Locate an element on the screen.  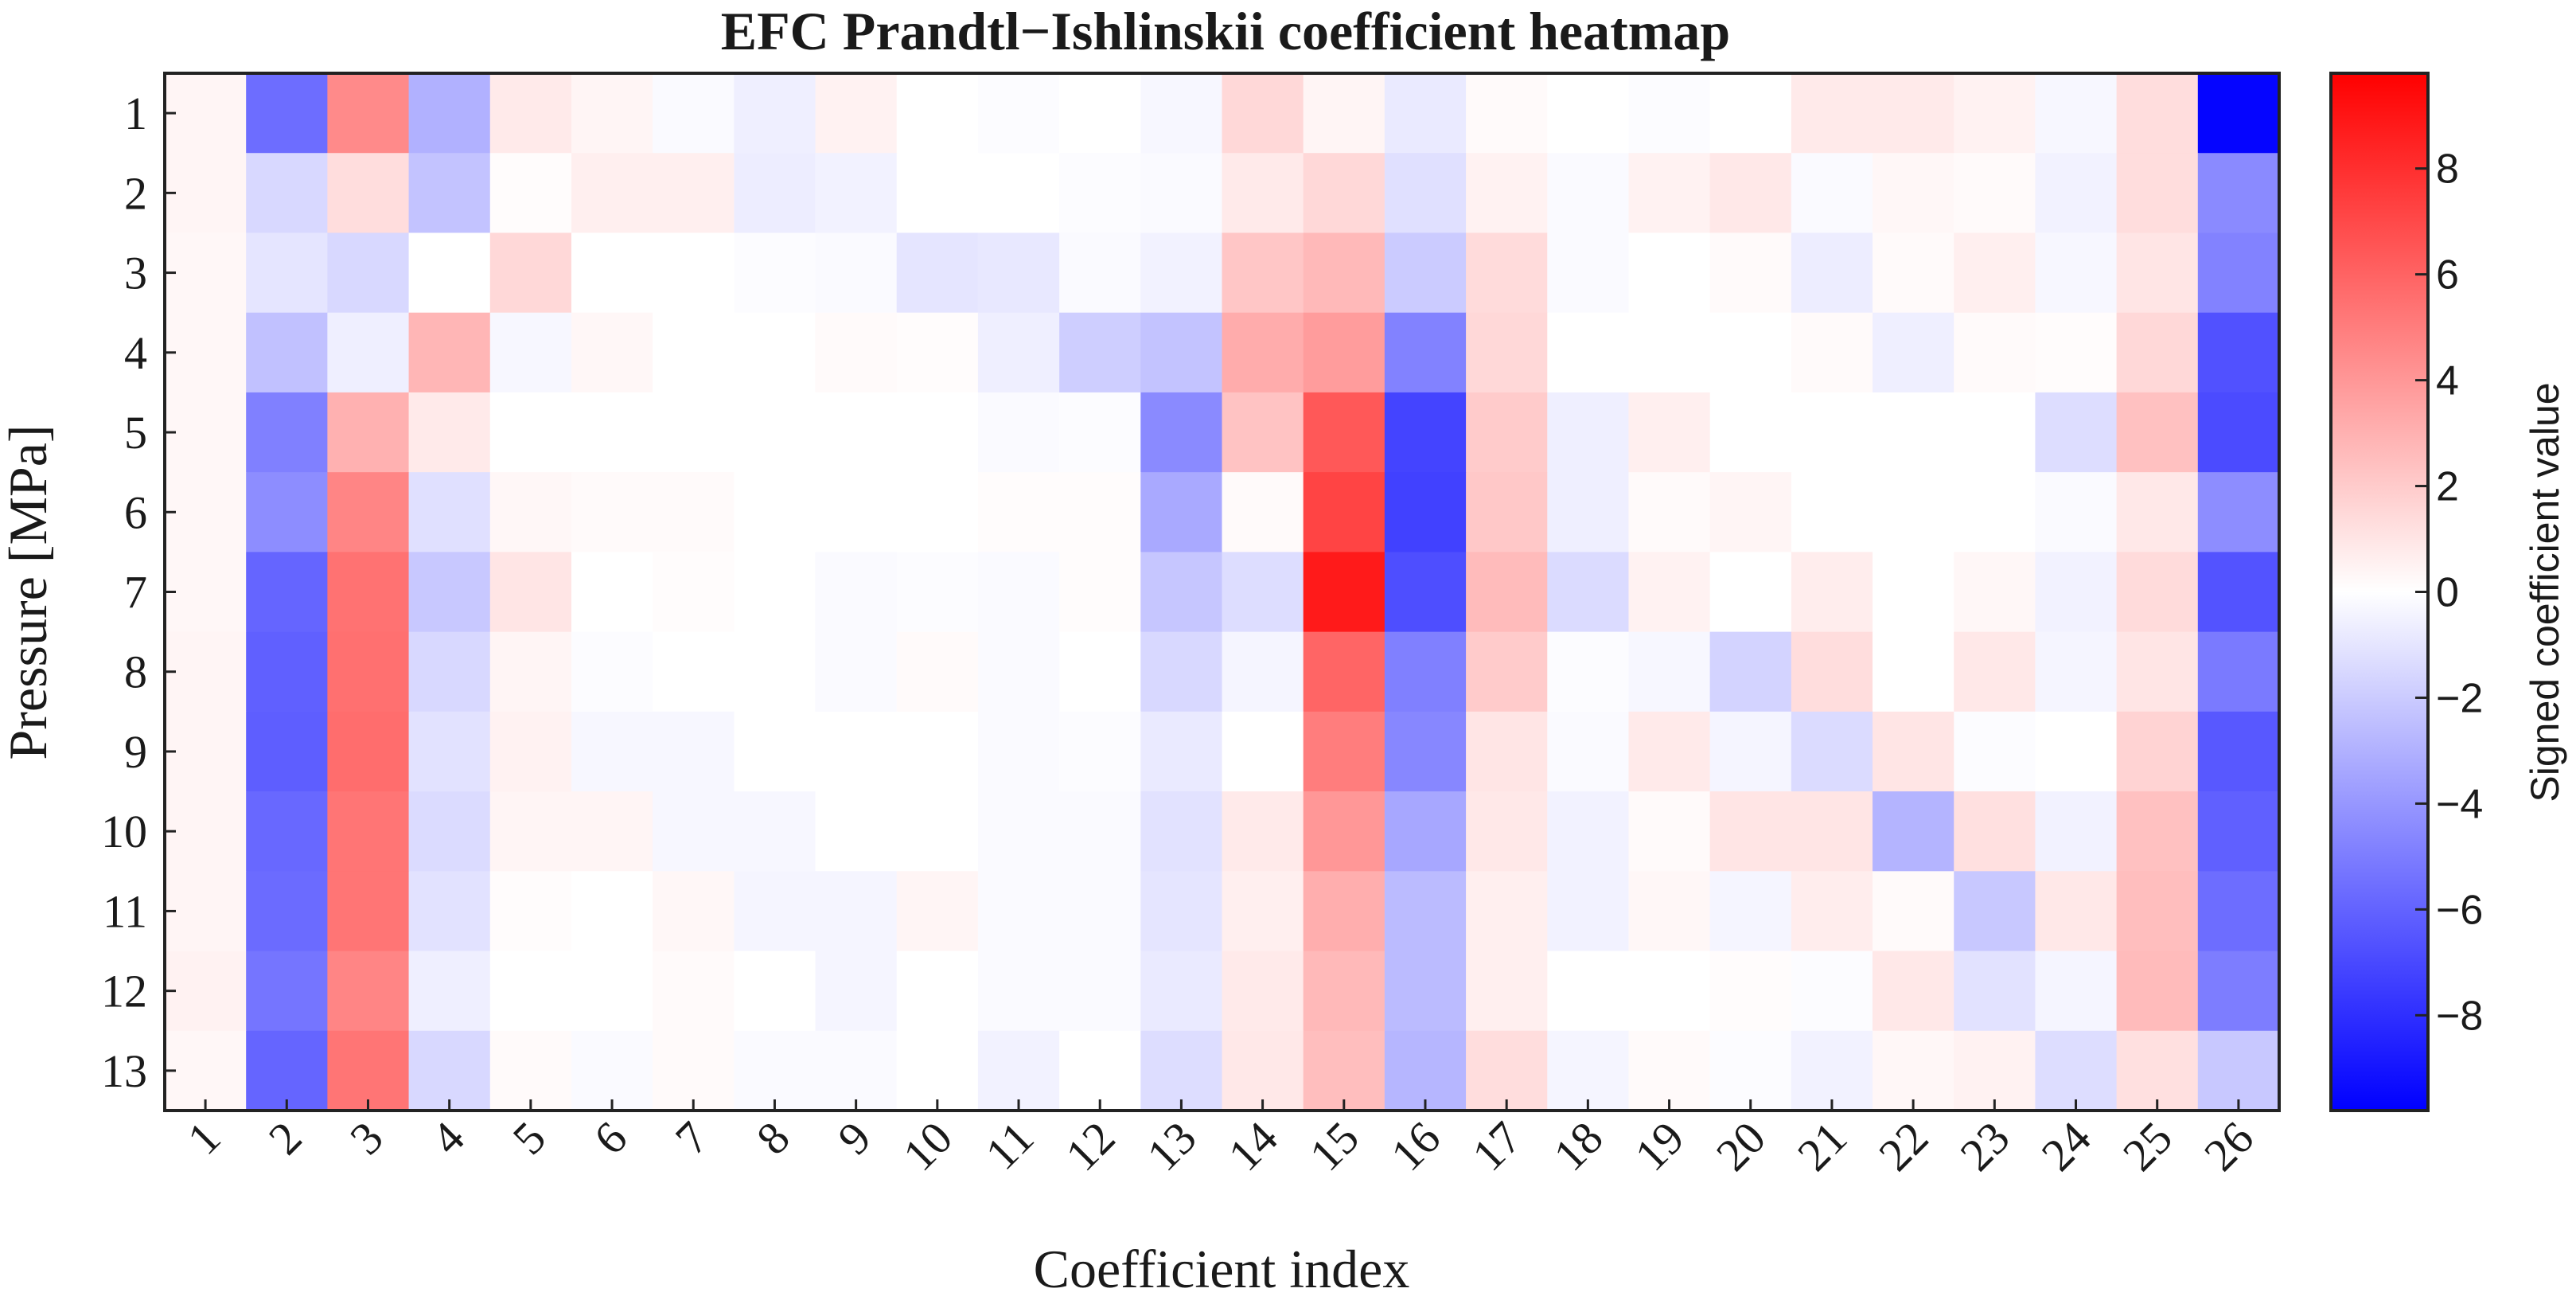
colorbar-ticks: 8 6 4 2 0 −2 −4 −6 −8 is located at coordinates (2449, 592).